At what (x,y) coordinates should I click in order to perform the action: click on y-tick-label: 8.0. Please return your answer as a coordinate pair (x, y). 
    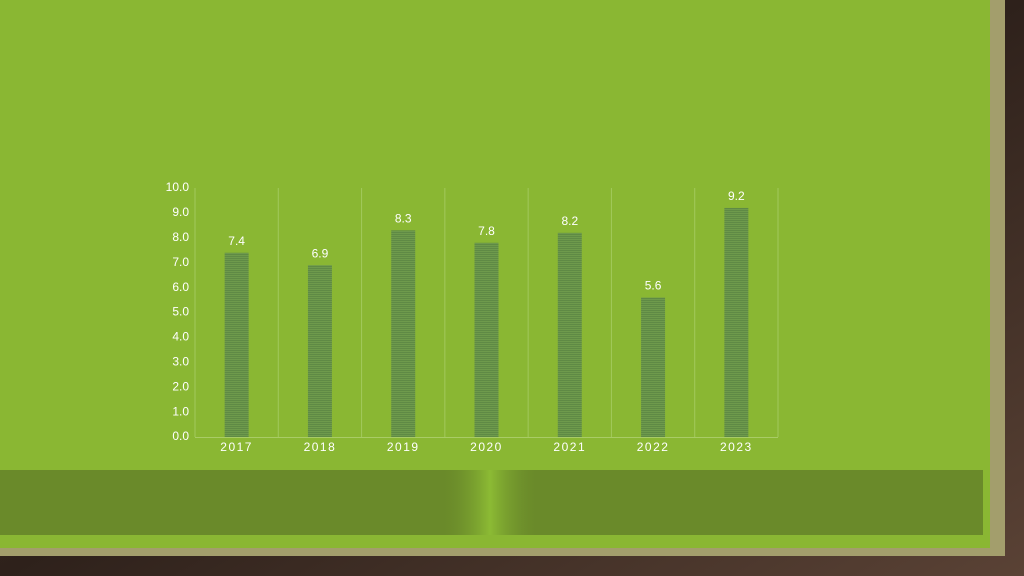
    Looking at the image, I should click on (180, 237).